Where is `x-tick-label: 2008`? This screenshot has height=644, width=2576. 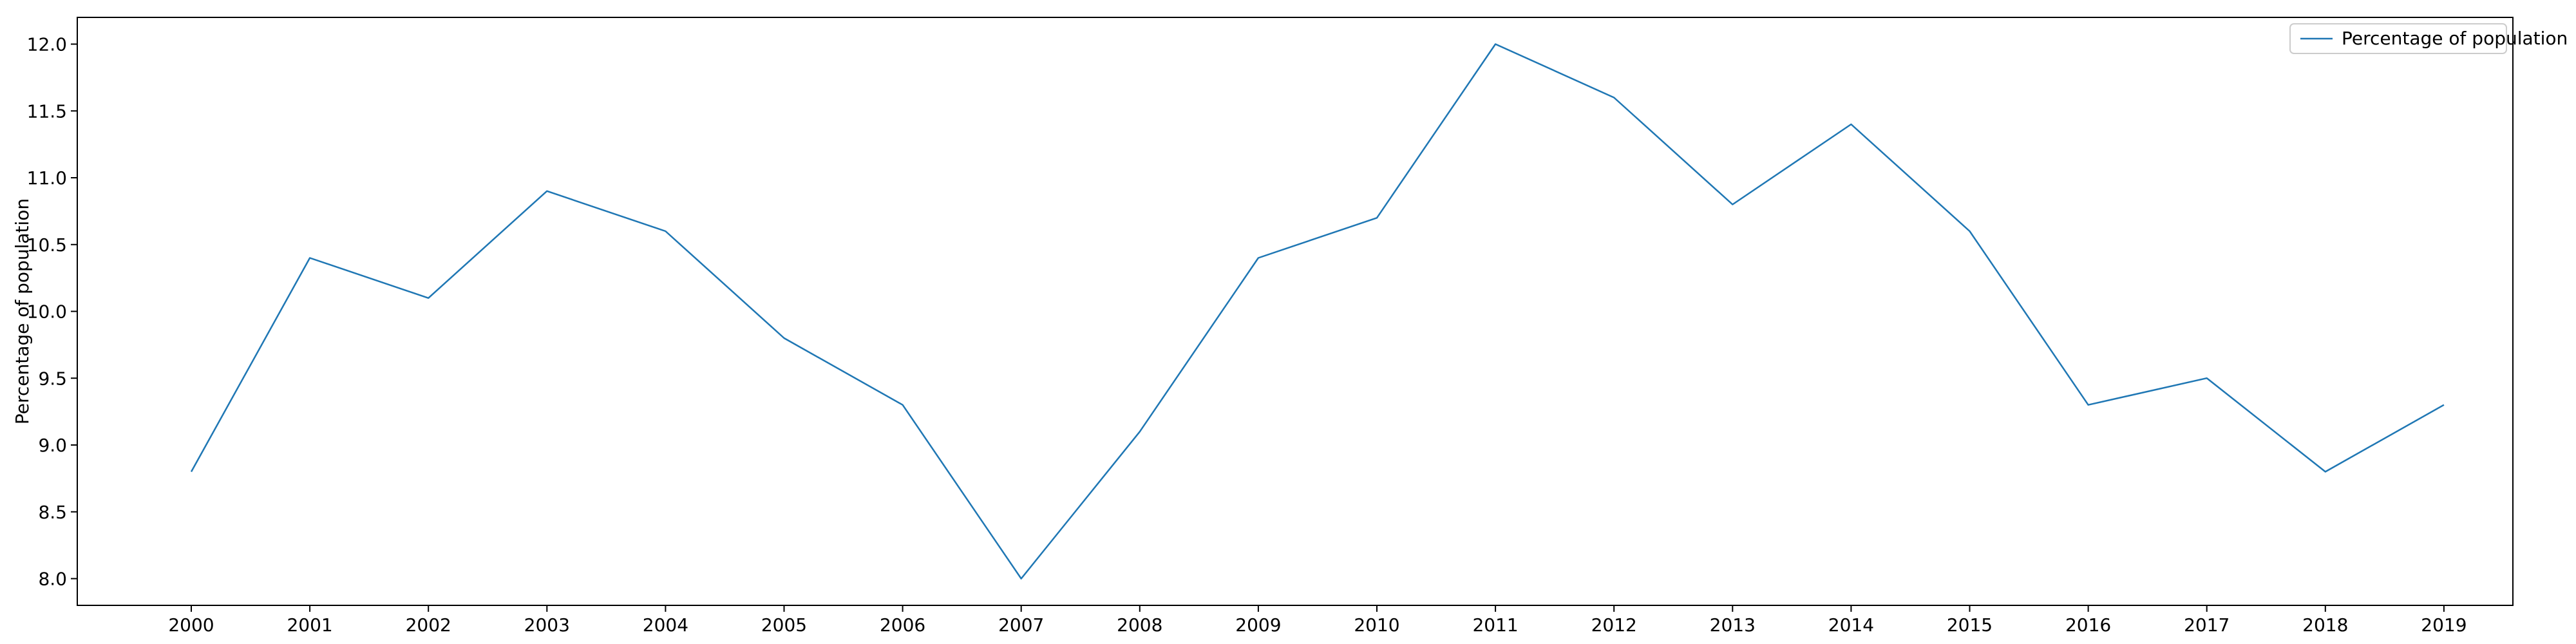 x-tick-label: 2008 is located at coordinates (1139, 625).